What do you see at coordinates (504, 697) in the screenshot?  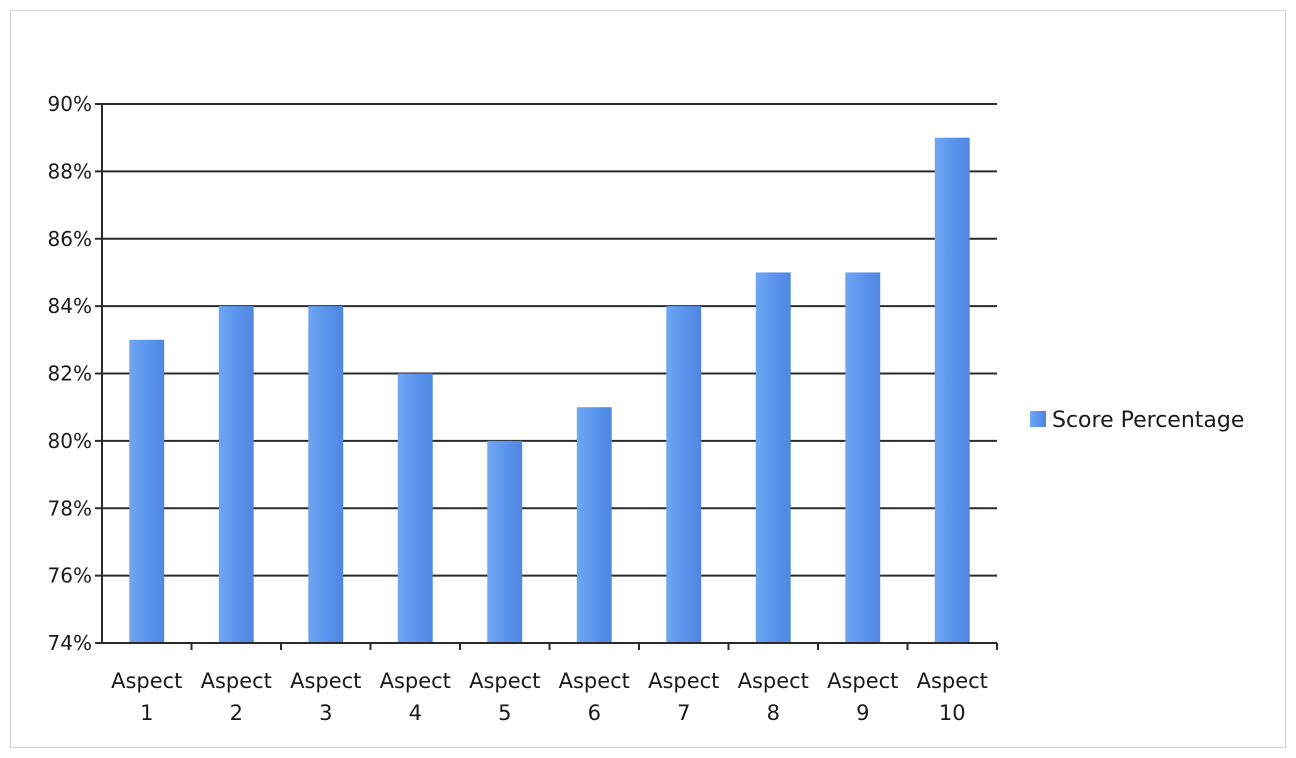 I see `x-tick-label-5: Aspect 5` at bounding box center [504, 697].